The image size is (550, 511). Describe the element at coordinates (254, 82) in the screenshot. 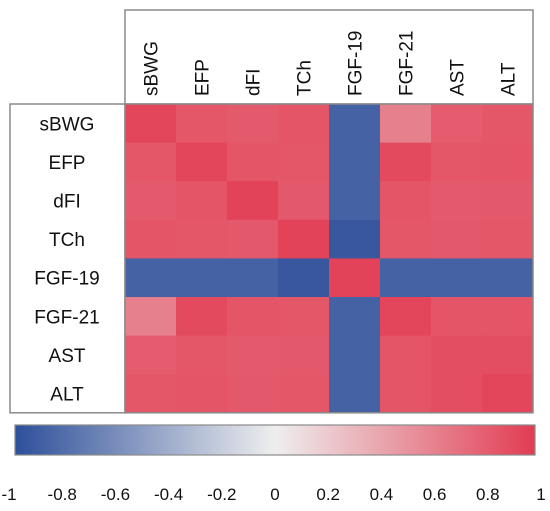

I see `column-label: dFI` at that location.